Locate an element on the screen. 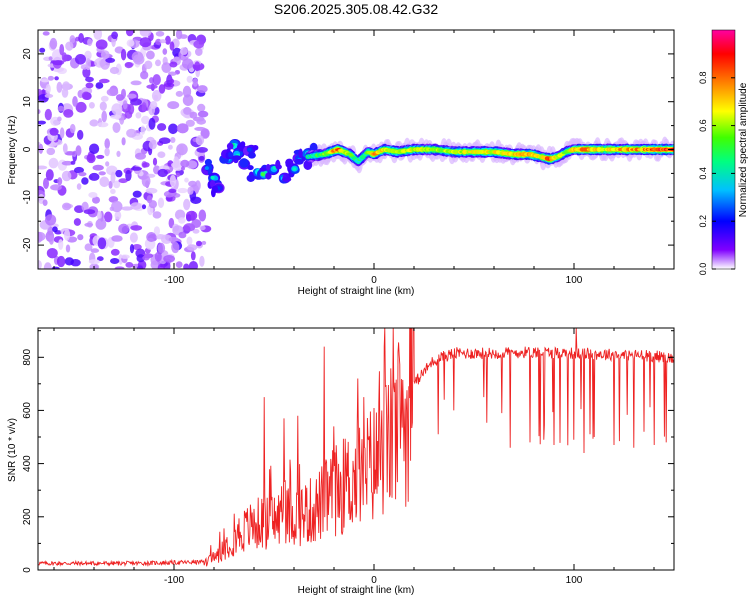 Image resolution: width=750 pixels, height=600 pixels. spectrogram-ytick-label: 10 is located at coordinates (27, 102).